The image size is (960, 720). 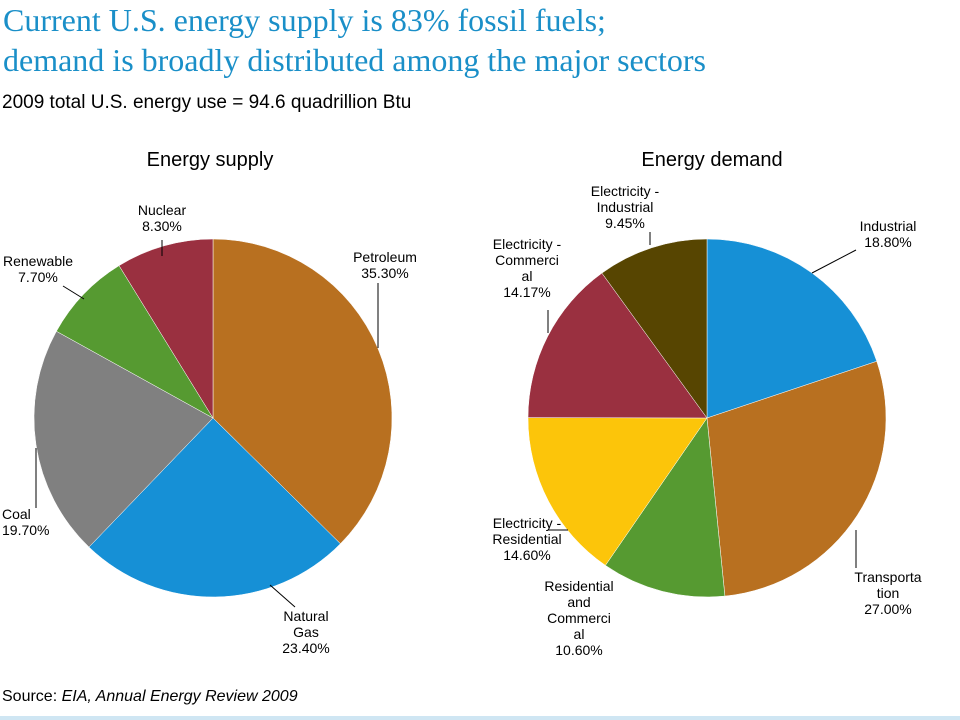 I want to click on pie-title: Energy supply, so click(x=210, y=160).